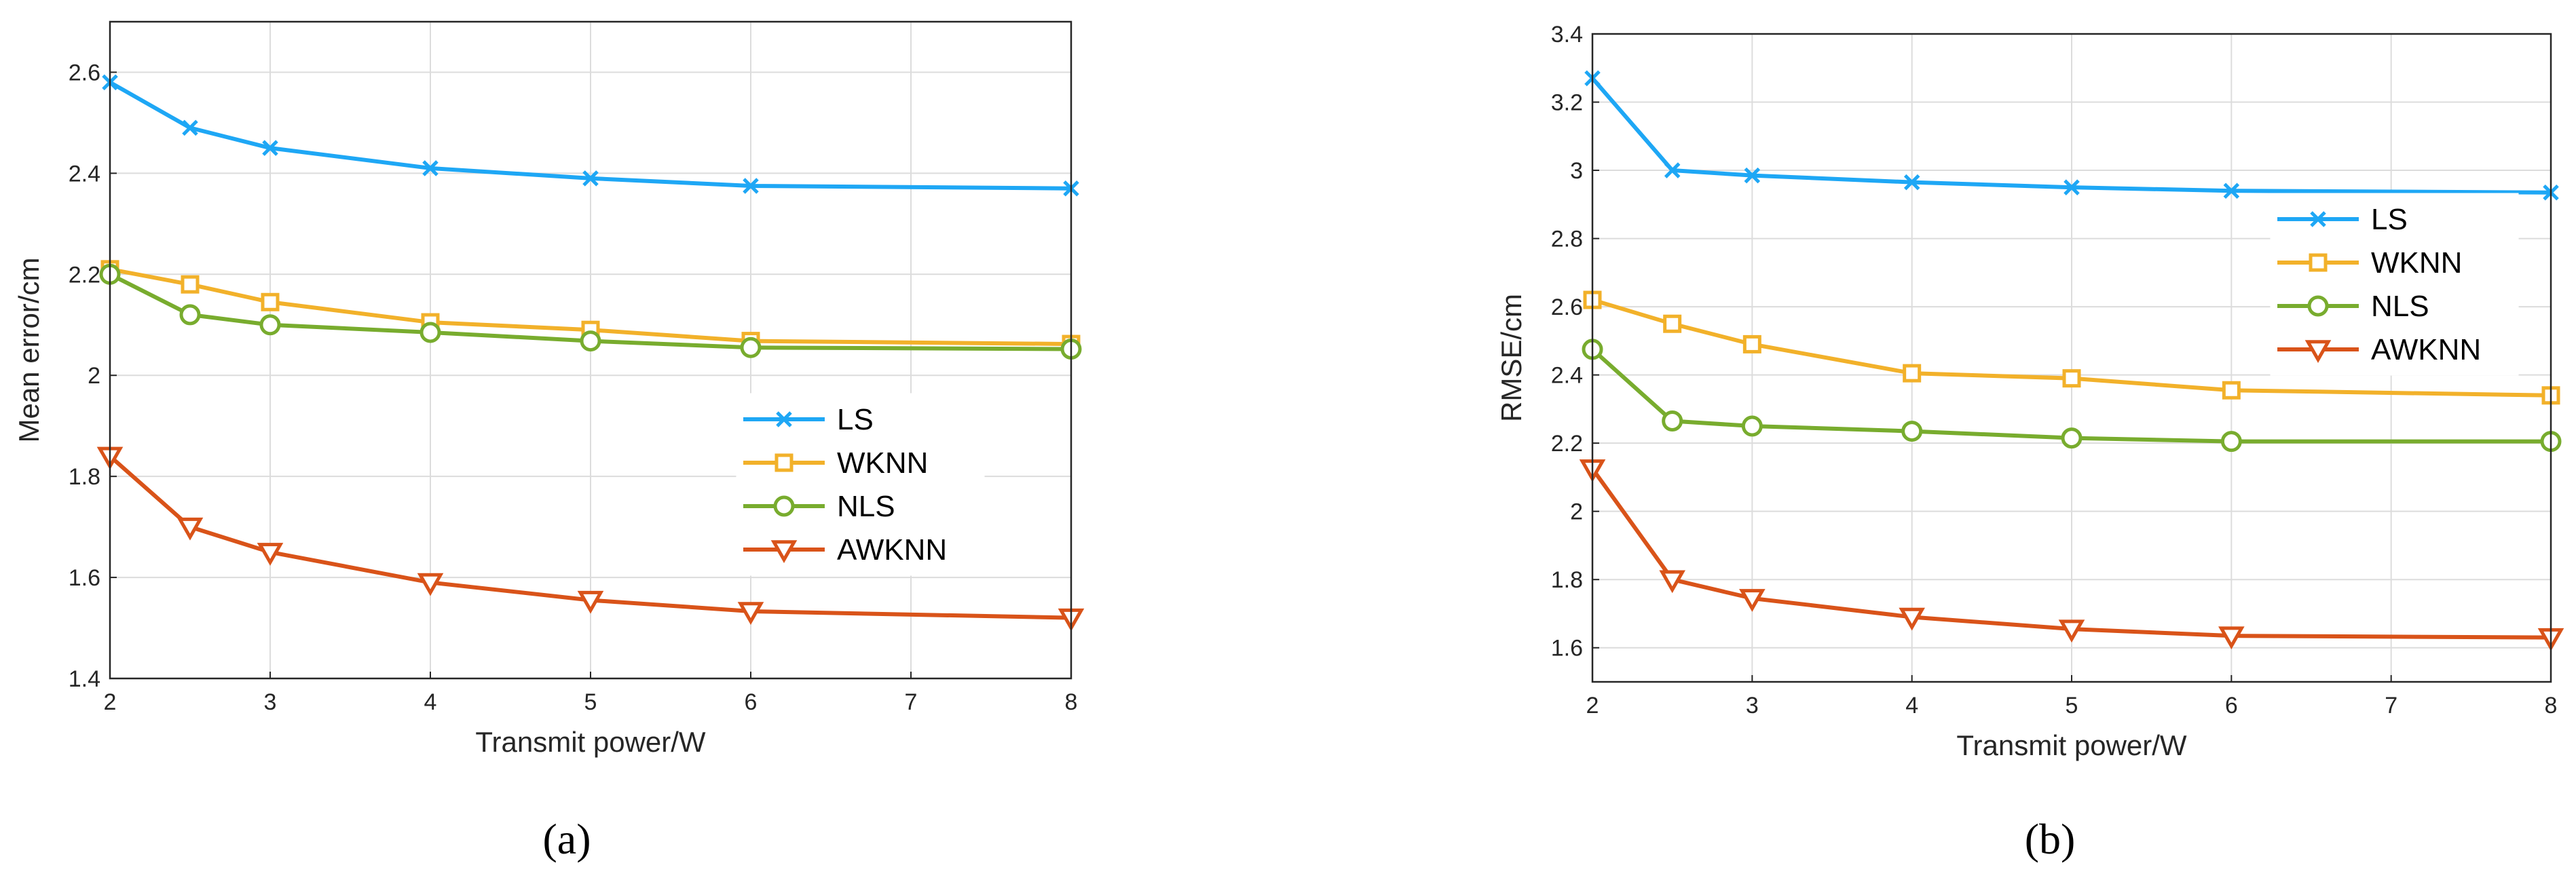  What do you see at coordinates (1567, 34) in the screenshot?
I see `y-tick-label: 3.4` at bounding box center [1567, 34].